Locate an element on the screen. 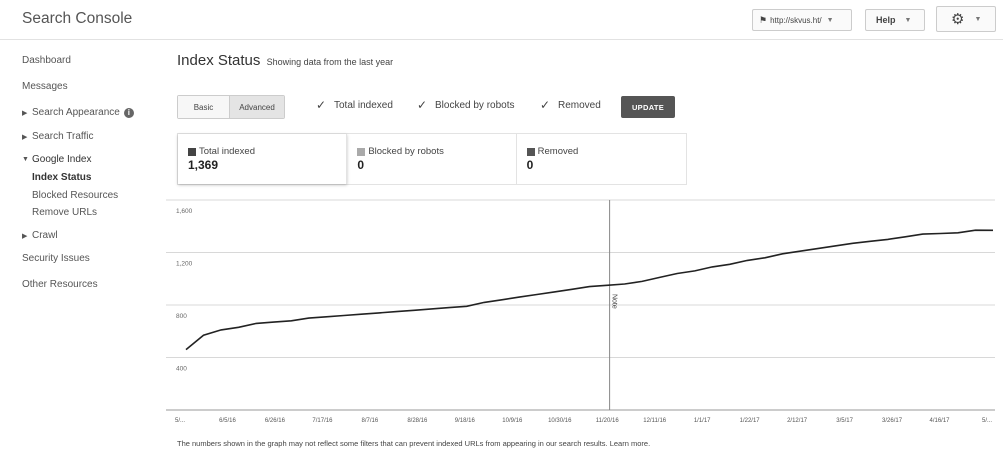 This screenshot has height=453, width=1003. y-tick-label: 1,600 is located at coordinates (184, 211).